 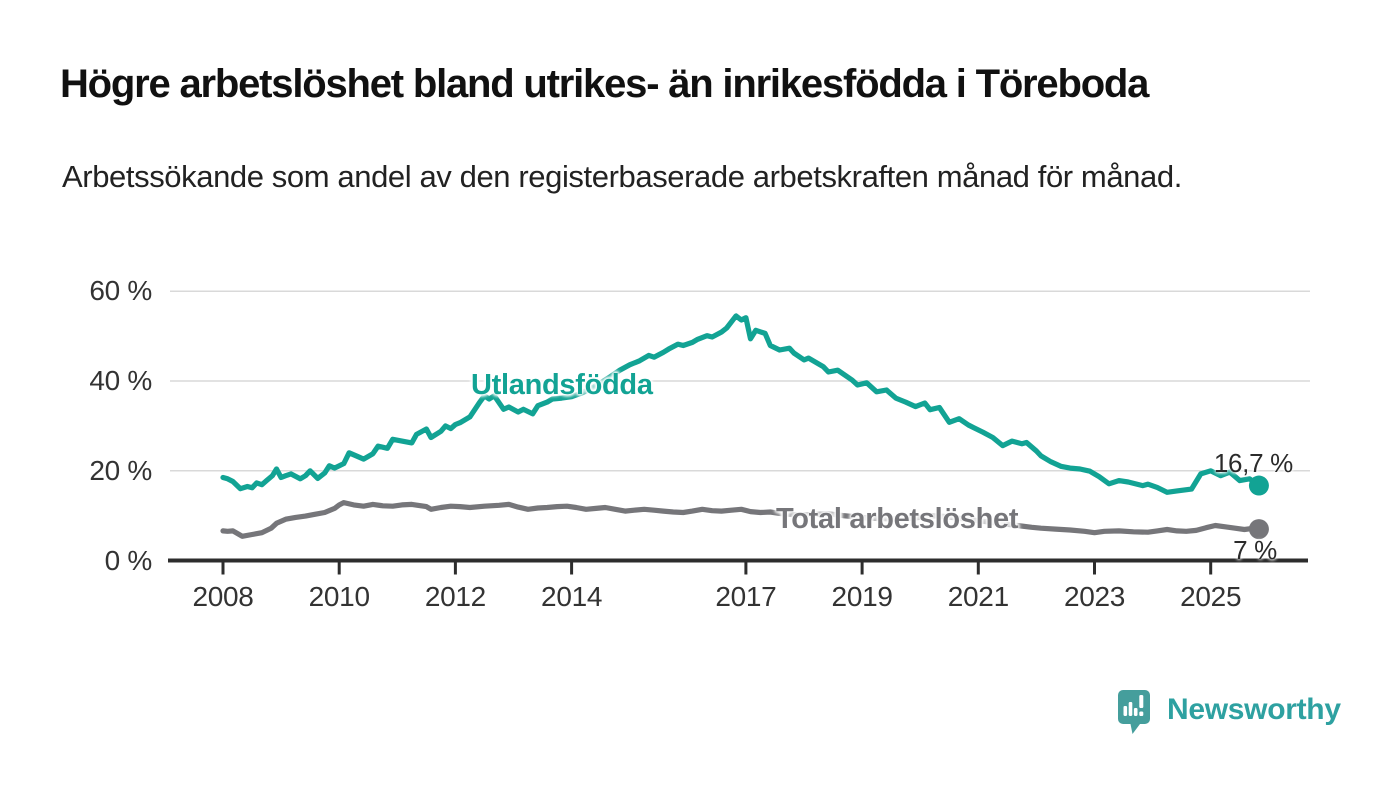 I want to click on brand-name: Newsworthy, so click(x=1254, y=709).